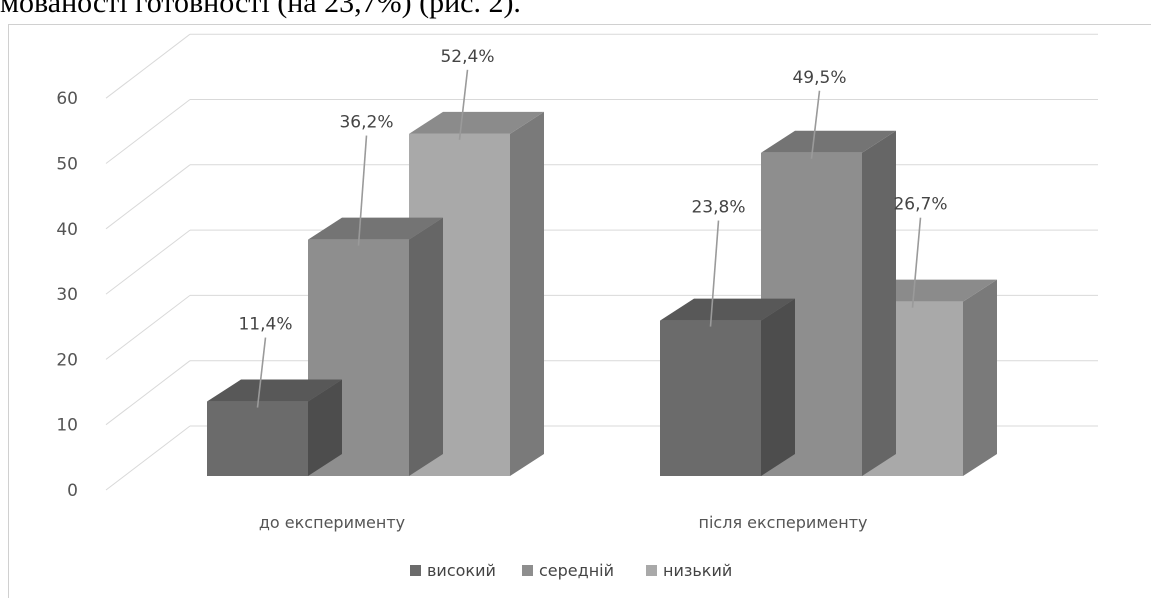  Describe the element at coordinates (920, 205) in the screenshot. I see `svg-text: 26,7%` at that location.